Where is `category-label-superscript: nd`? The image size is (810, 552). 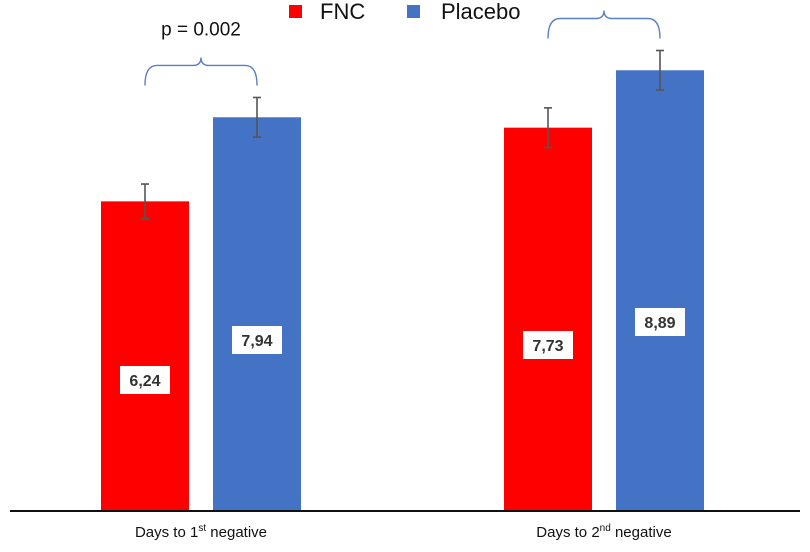
category-label-superscript: nd is located at coordinates (605, 528).